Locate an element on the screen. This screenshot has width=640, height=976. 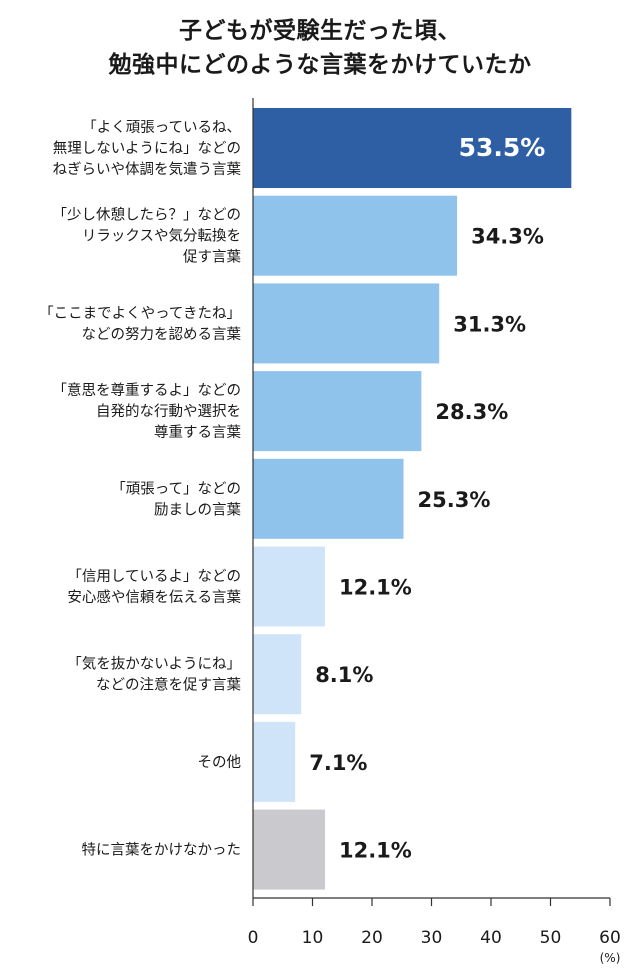
chart-title-line-2: 勉強中にどのような言葉をかけていたか is located at coordinates (320, 65).